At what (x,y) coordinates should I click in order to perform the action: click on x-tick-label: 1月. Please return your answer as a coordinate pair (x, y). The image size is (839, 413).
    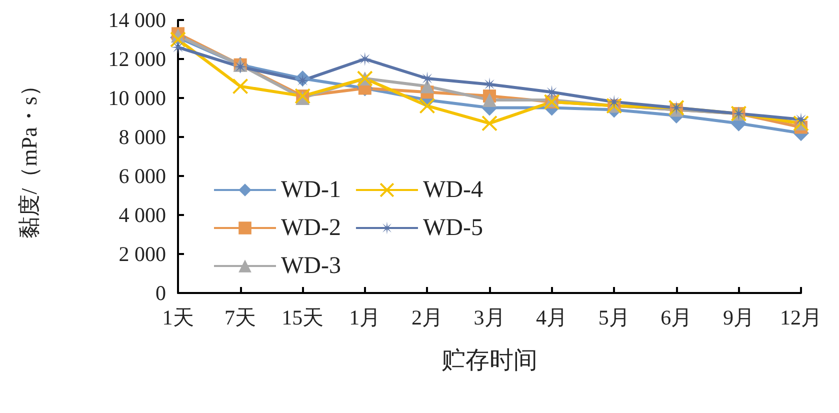
    Looking at the image, I should click on (365, 318).